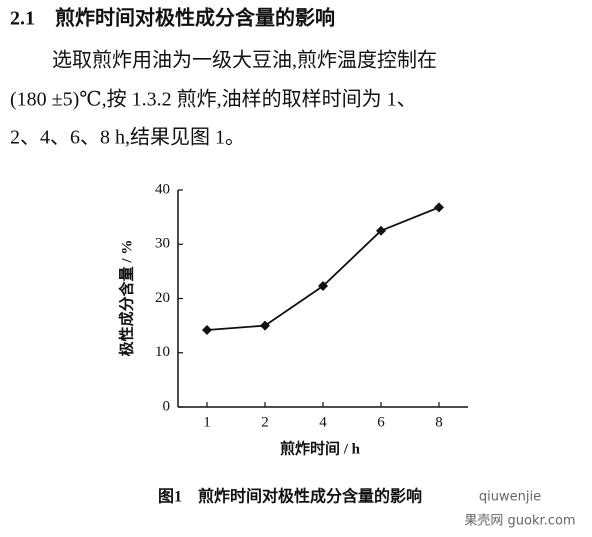 The image size is (592, 537). What do you see at coordinates (519, 521) in the screenshot?
I see `watermark: 果壳网 guokr.com` at bounding box center [519, 521].